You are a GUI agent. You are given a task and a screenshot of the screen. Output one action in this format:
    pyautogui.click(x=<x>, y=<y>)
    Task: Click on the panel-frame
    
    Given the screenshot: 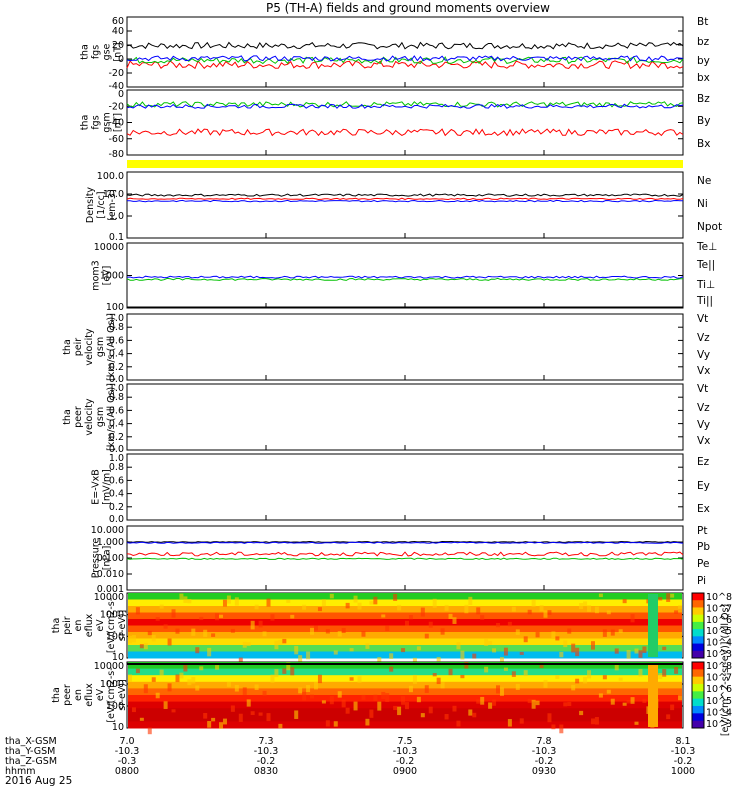 What is the action you would take?
    pyautogui.click(x=405, y=347)
    